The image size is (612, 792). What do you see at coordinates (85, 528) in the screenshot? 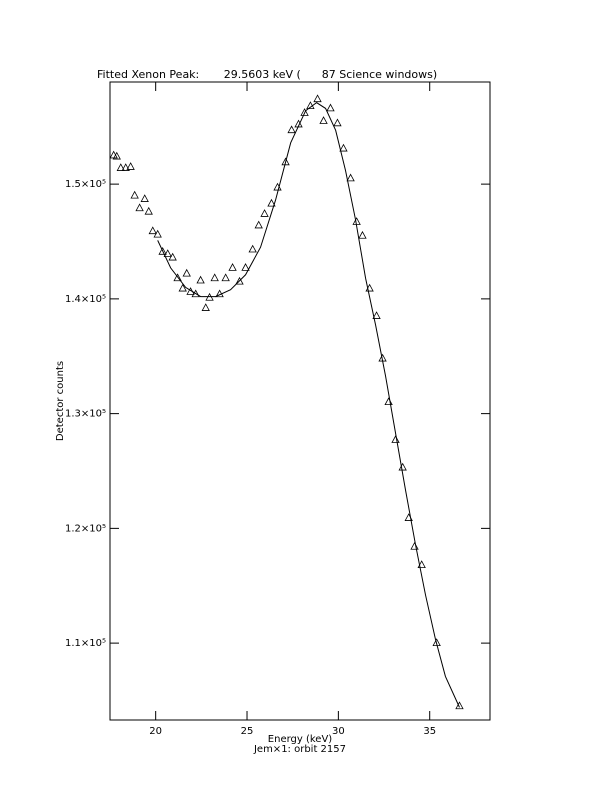
I see `y-tick-label: 1.2×10⁵` at bounding box center [85, 528].